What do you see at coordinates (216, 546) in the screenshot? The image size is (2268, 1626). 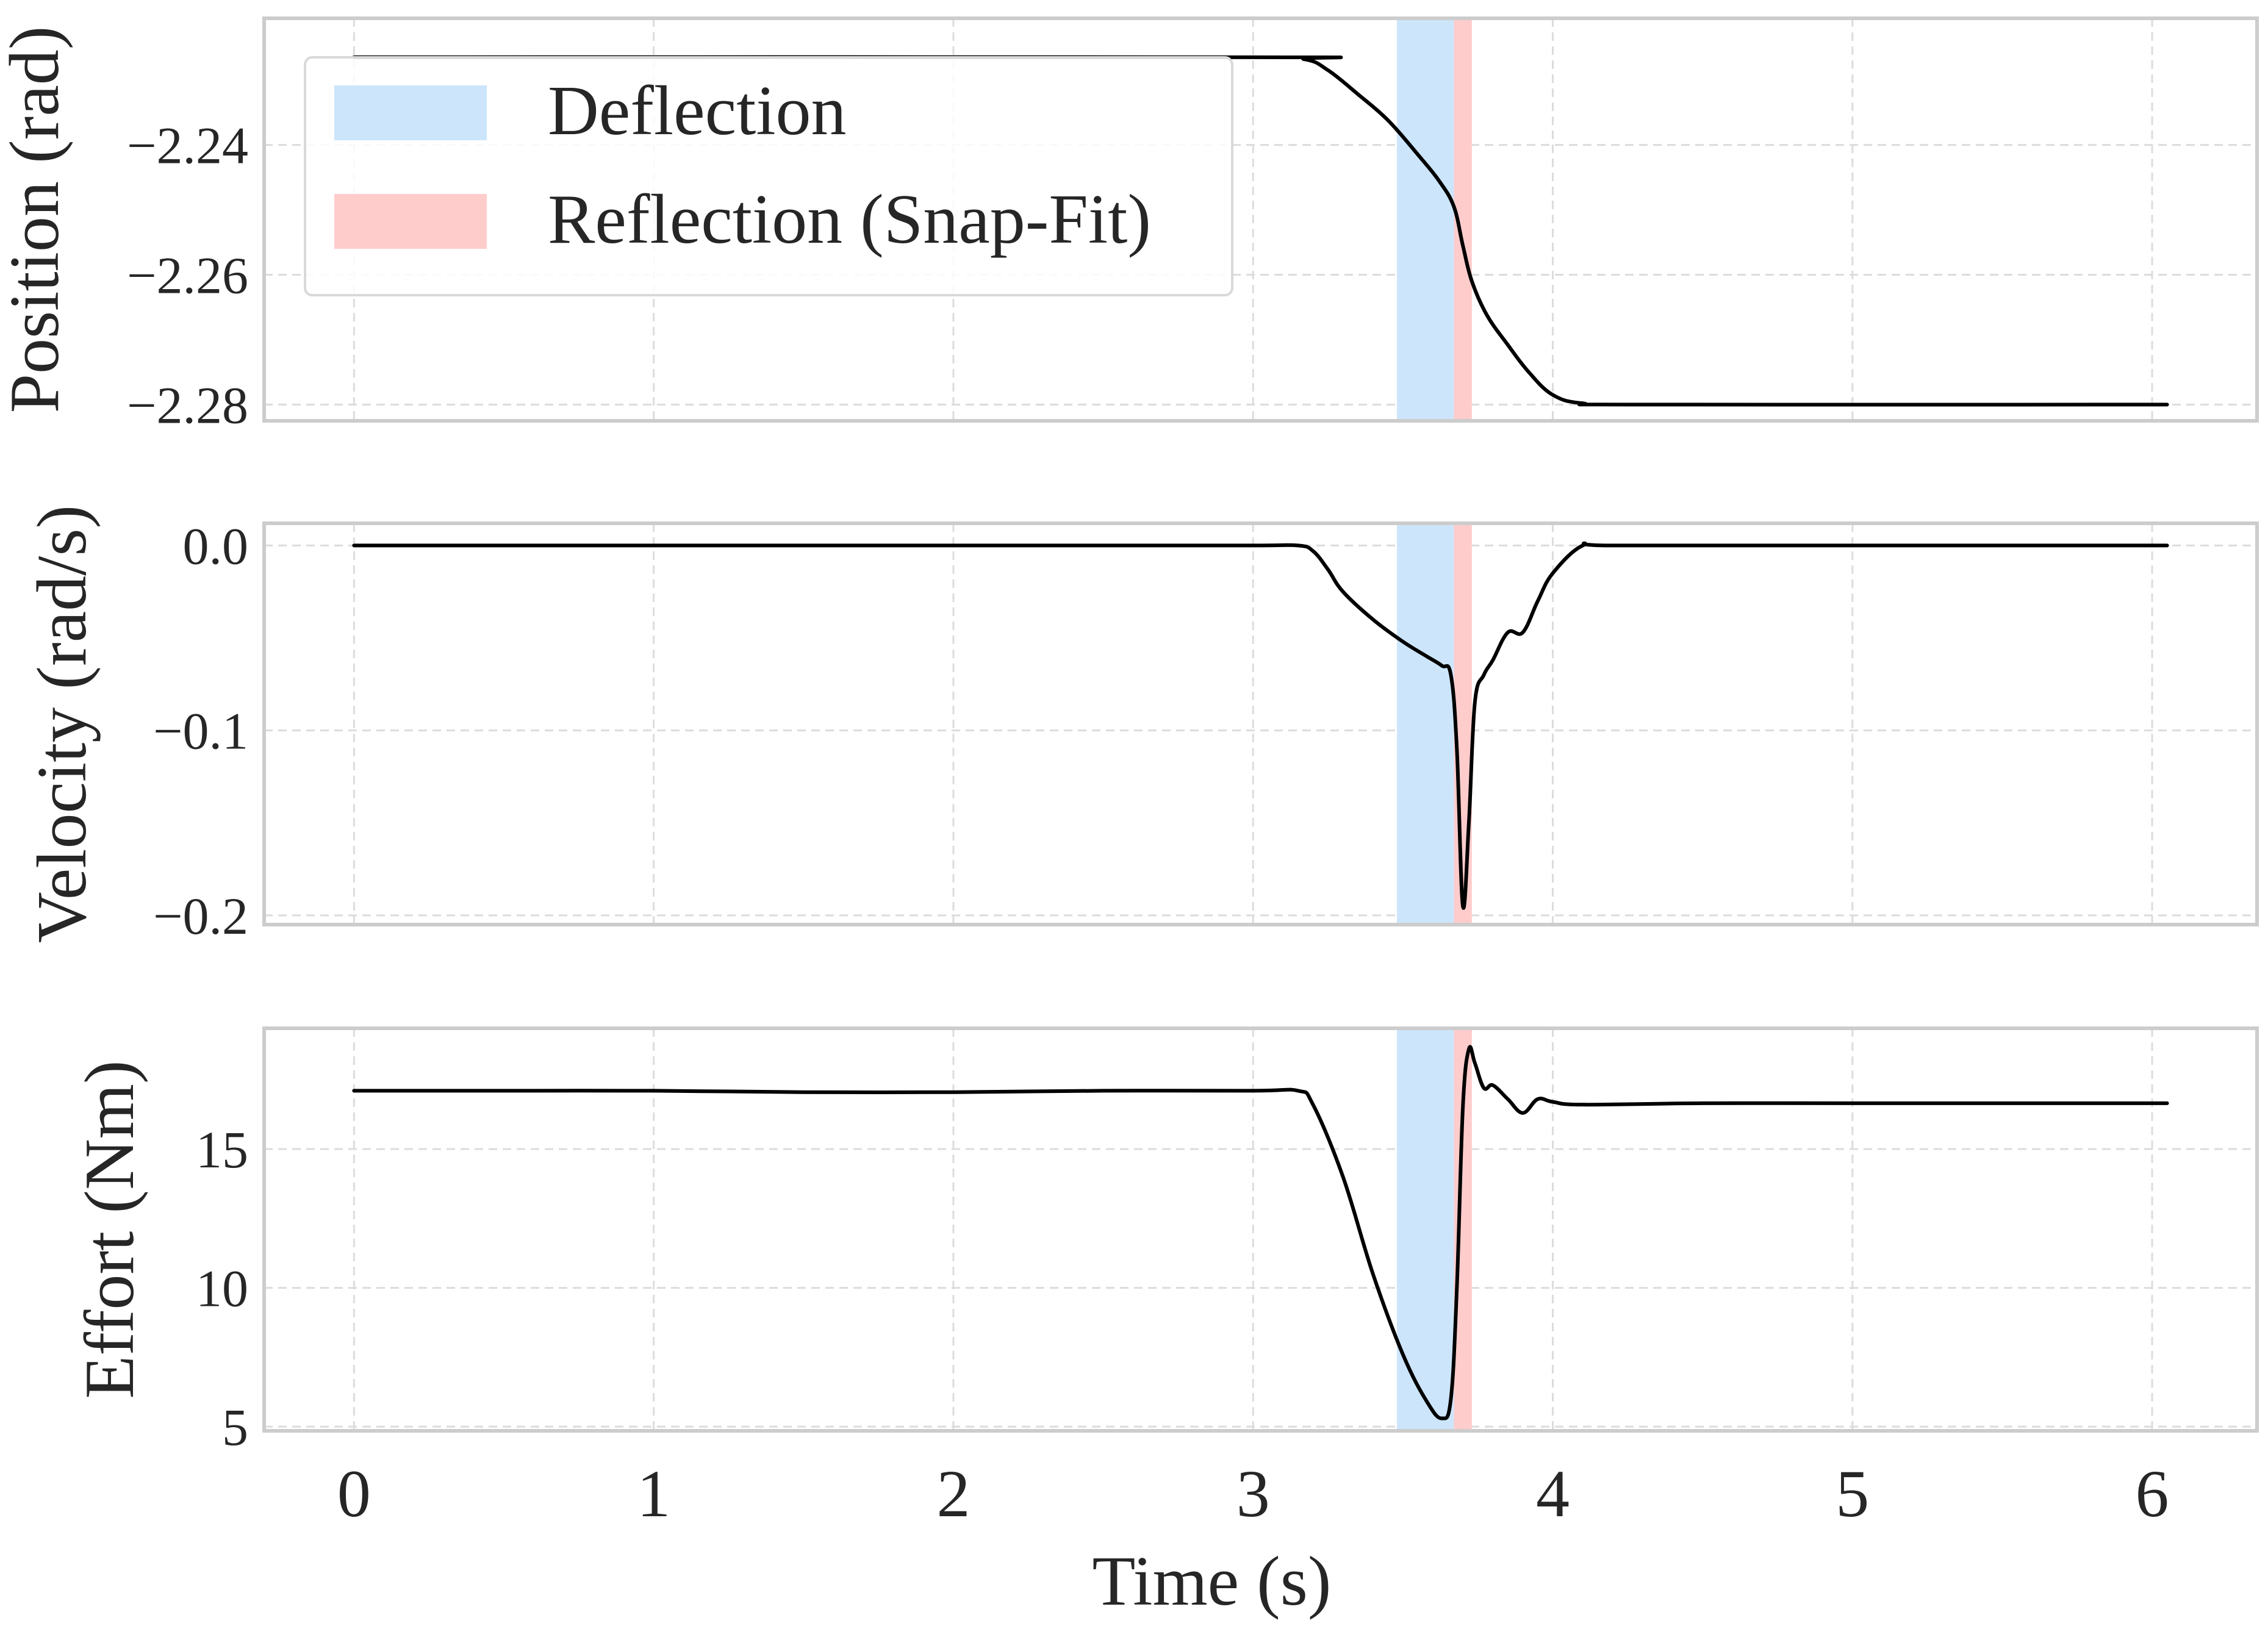 I see `y-tick-label: 0.0` at bounding box center [216, 546].